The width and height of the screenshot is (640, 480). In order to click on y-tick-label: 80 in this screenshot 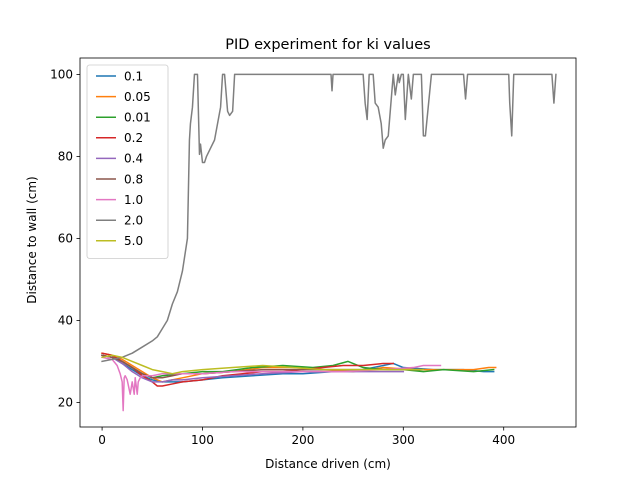, I will do `click(65, 157)`.